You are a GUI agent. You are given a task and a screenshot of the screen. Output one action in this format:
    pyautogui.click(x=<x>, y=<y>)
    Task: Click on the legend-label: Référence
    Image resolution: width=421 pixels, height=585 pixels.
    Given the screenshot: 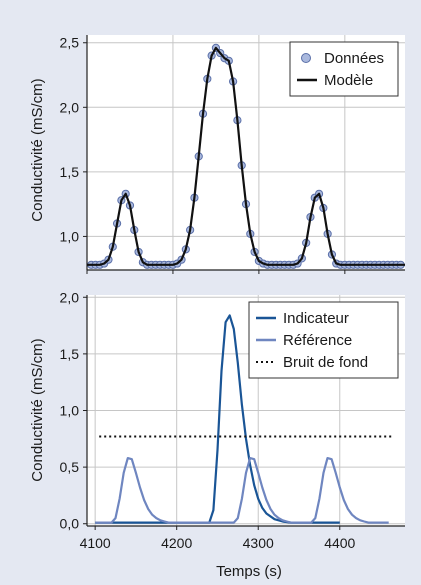 What is the action you would take?
    pyautogui.click(x=317, y=340)
    